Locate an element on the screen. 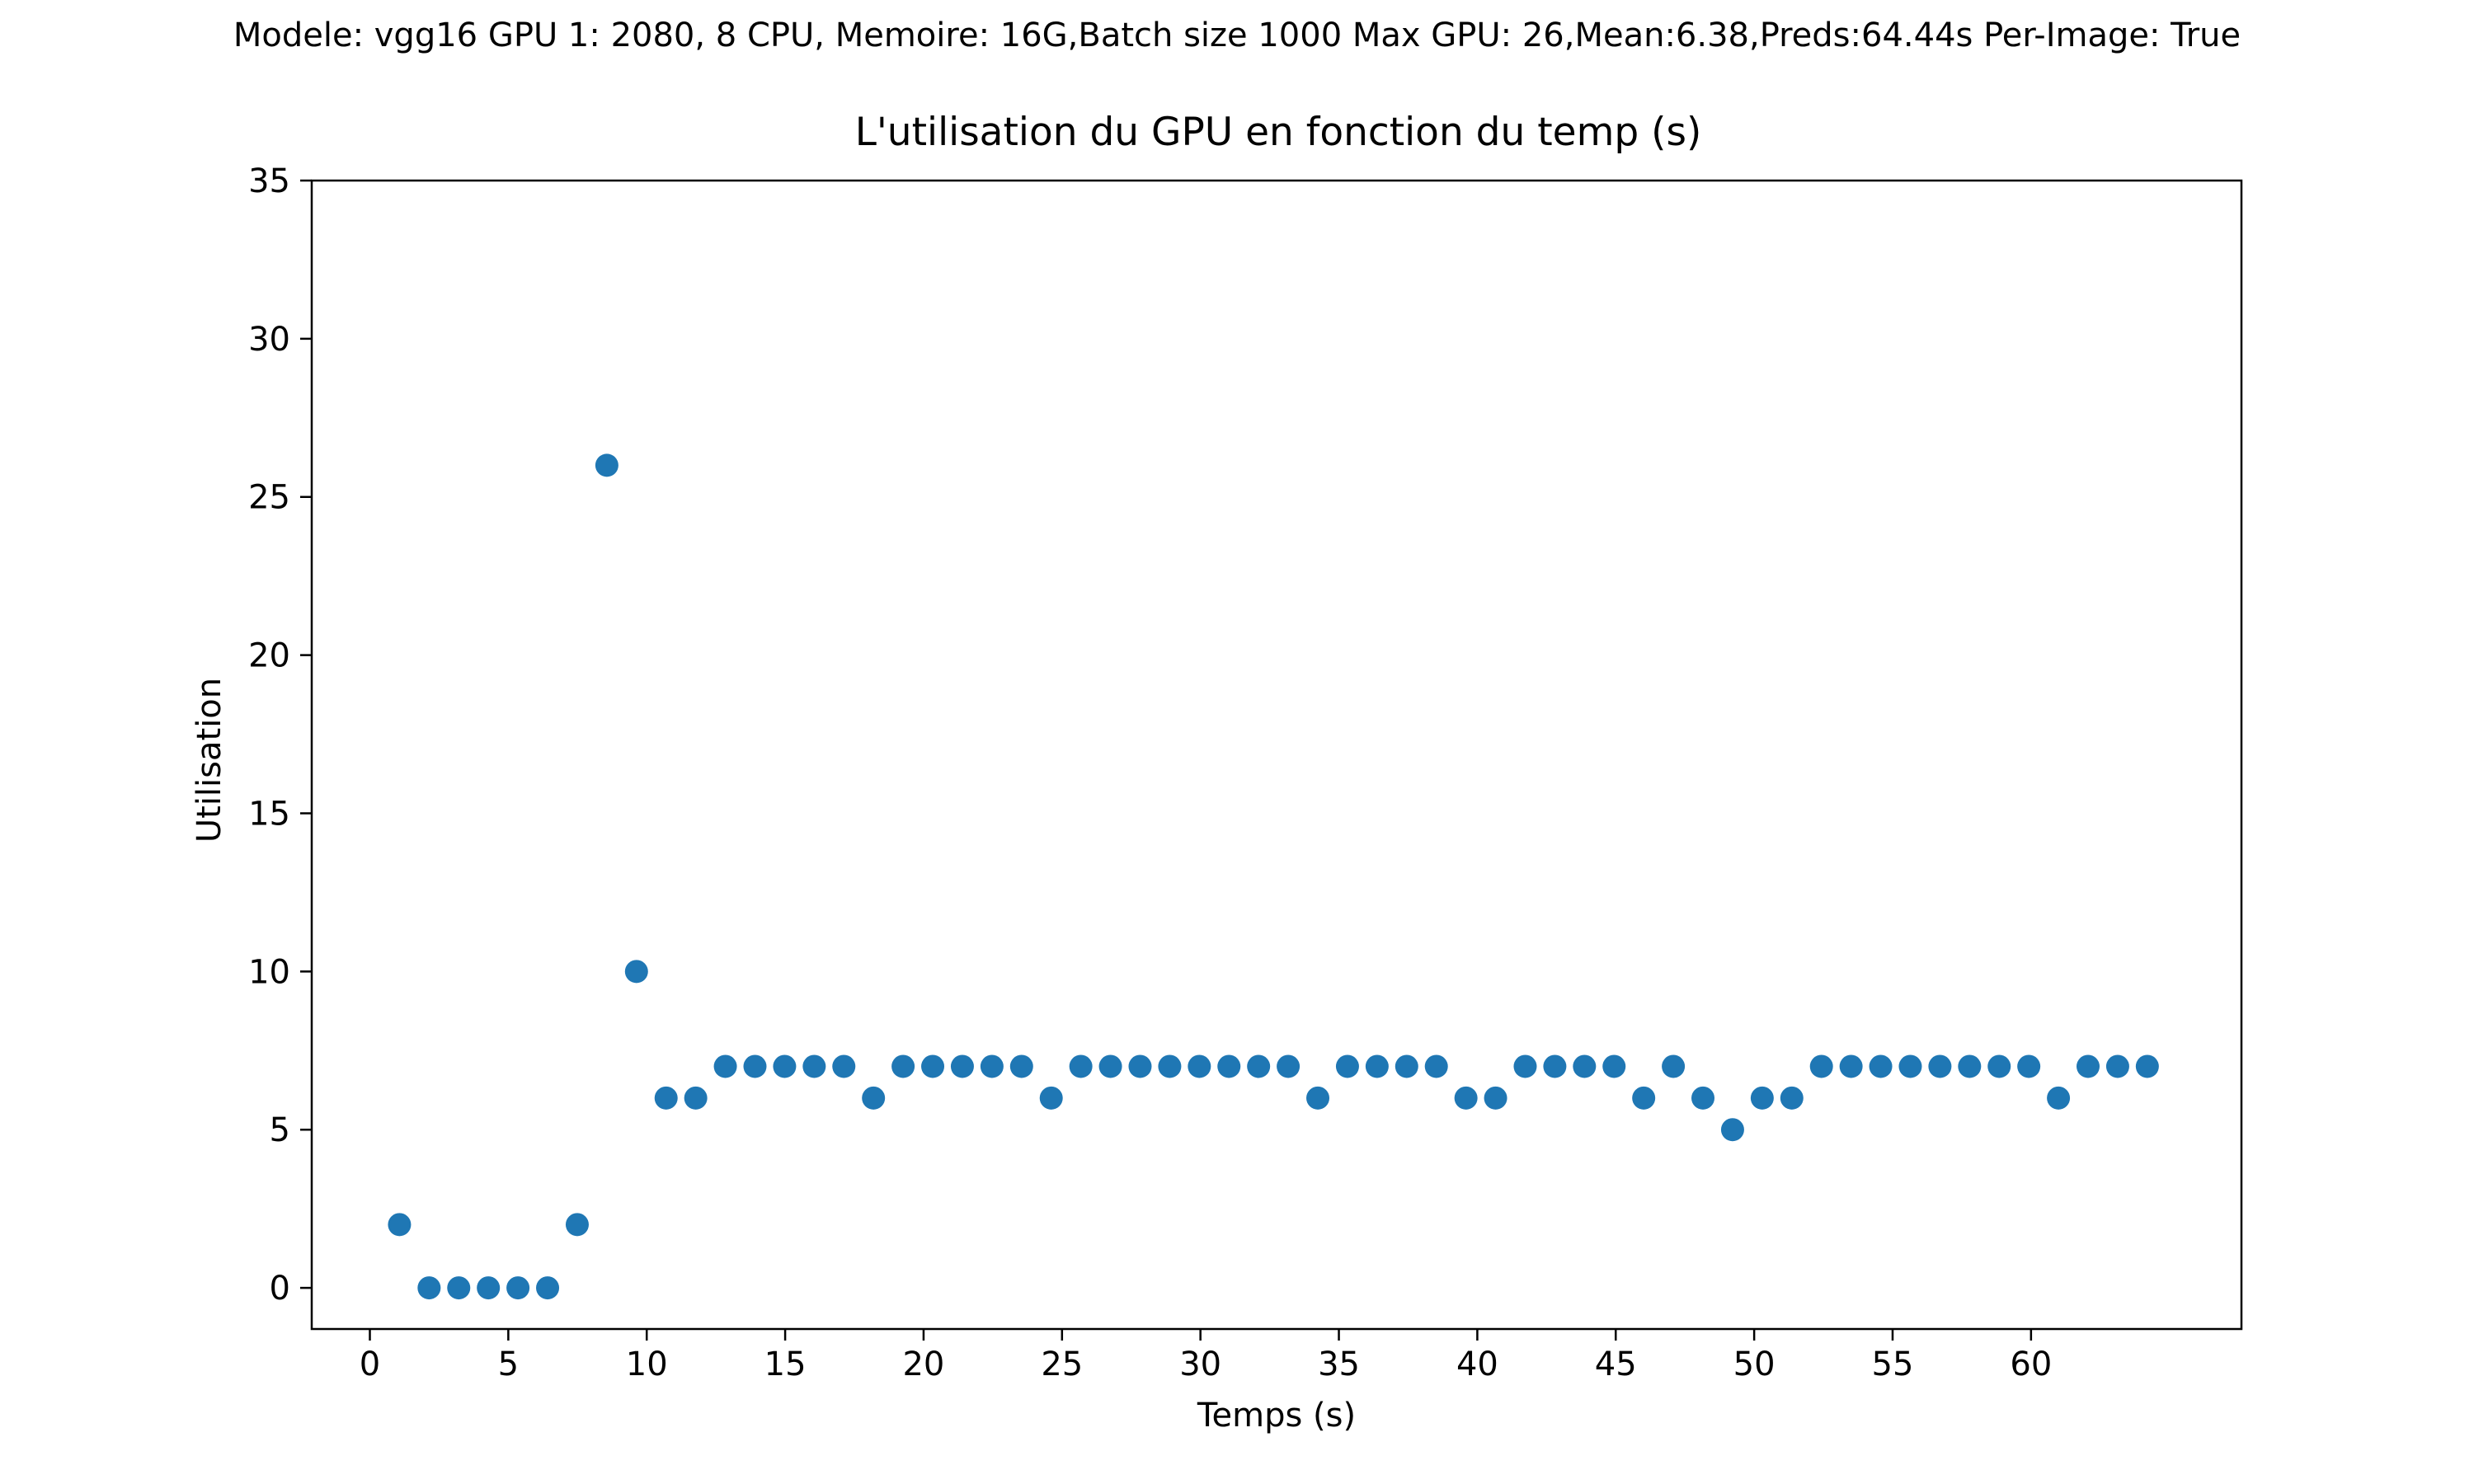 The height and width of the screenshot is (1484, 2474). y-tick-label: 30 is located at coordinates (269, 340).